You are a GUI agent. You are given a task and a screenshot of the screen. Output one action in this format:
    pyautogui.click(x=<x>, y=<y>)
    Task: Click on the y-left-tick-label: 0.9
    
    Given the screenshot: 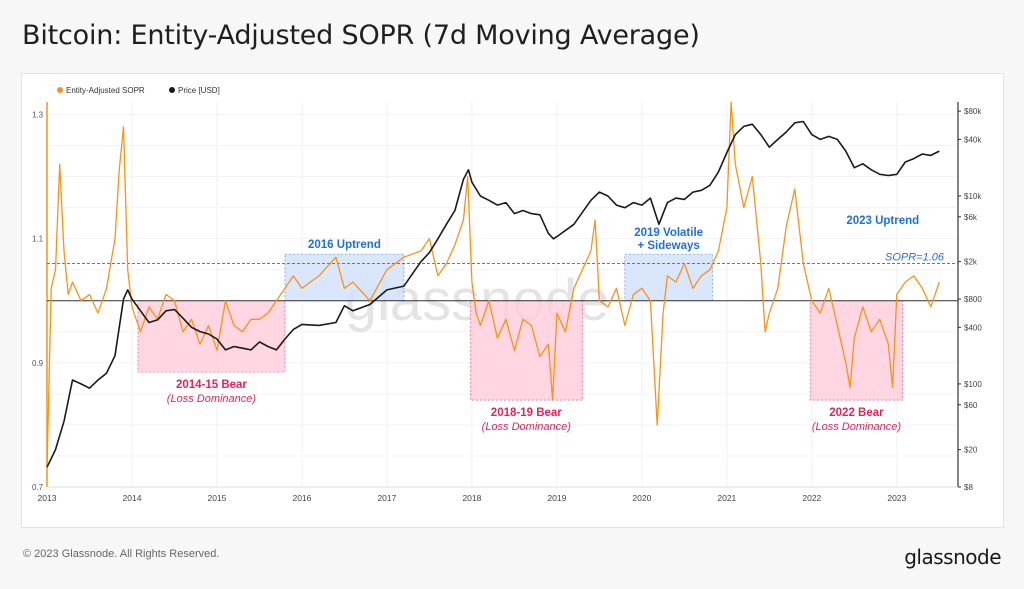 What is the action you would take?
    pyautogui.click(x=38, y=363)
    